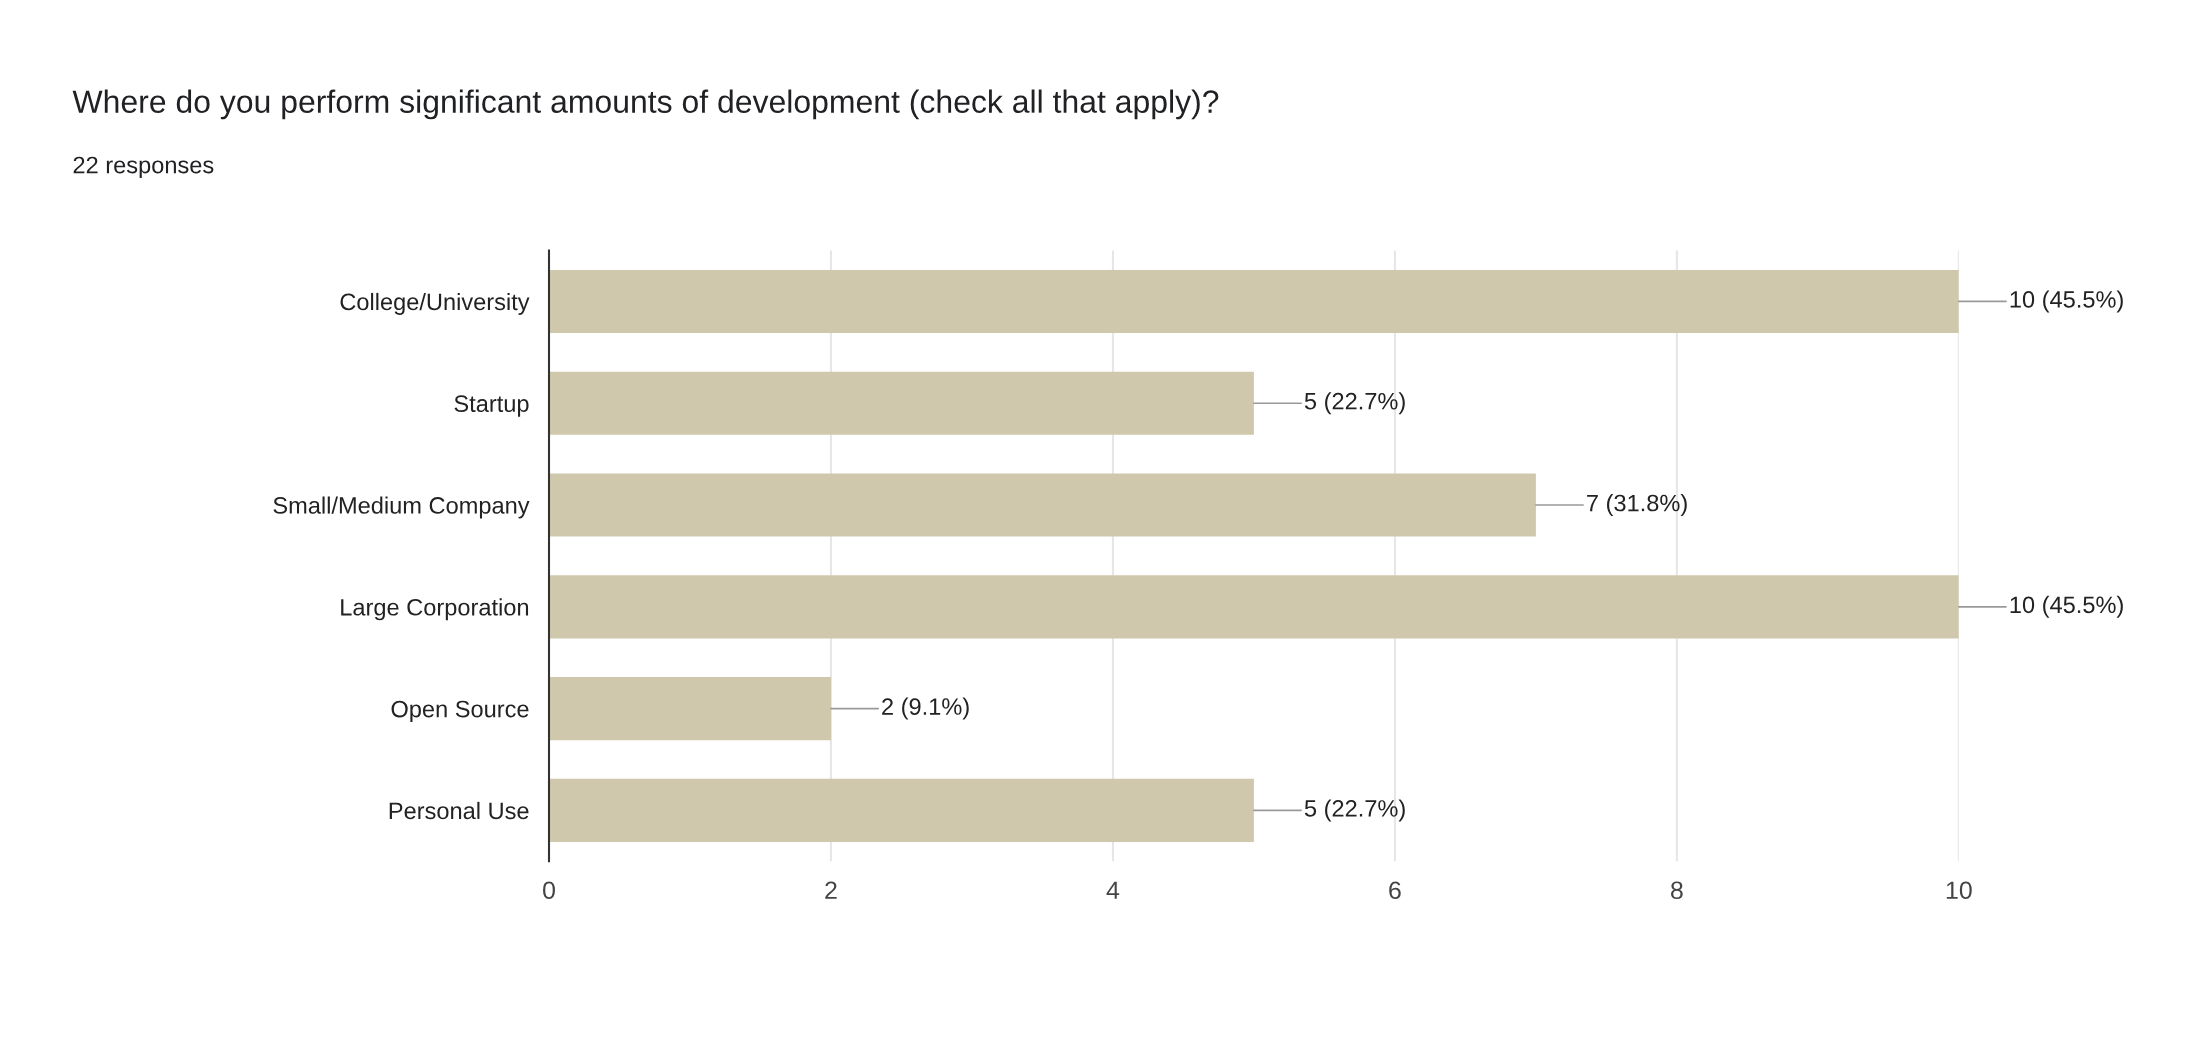 The width and height of the screenshot is (2196, 1044). Describe the element at coordinates (1637, 505) in the screenshot. I see `data-label: 7 (31.8%)` at that location.